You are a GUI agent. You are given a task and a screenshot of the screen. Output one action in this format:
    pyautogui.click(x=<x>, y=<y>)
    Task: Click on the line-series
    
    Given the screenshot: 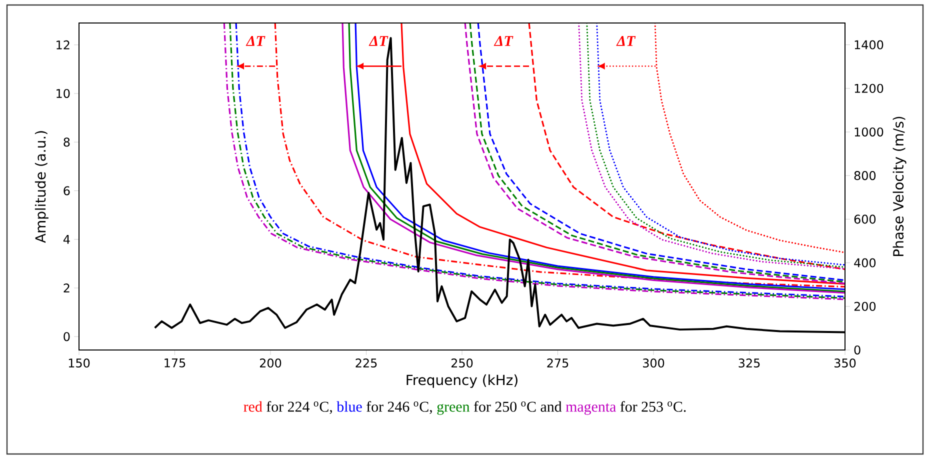 What is the action you would take?
    pyautogui.click(x=750, y=138)
    